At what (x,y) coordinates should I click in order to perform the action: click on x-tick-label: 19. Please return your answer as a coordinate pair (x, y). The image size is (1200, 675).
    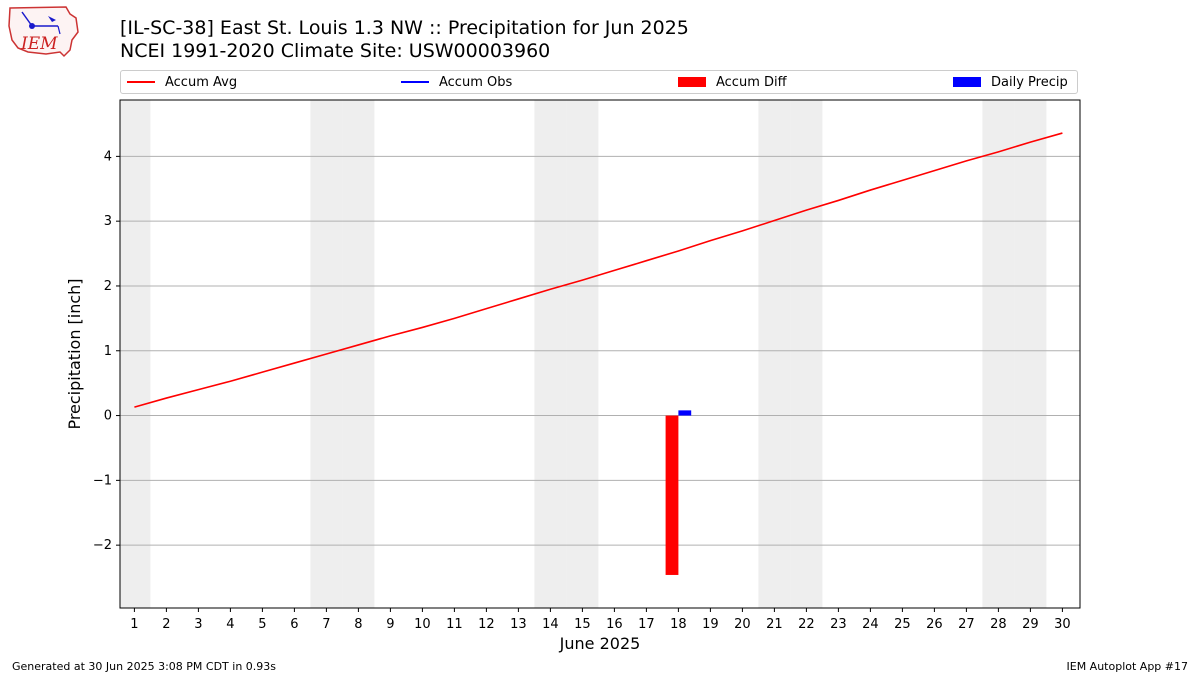
    Looking at the image, I should click on (710, 624).